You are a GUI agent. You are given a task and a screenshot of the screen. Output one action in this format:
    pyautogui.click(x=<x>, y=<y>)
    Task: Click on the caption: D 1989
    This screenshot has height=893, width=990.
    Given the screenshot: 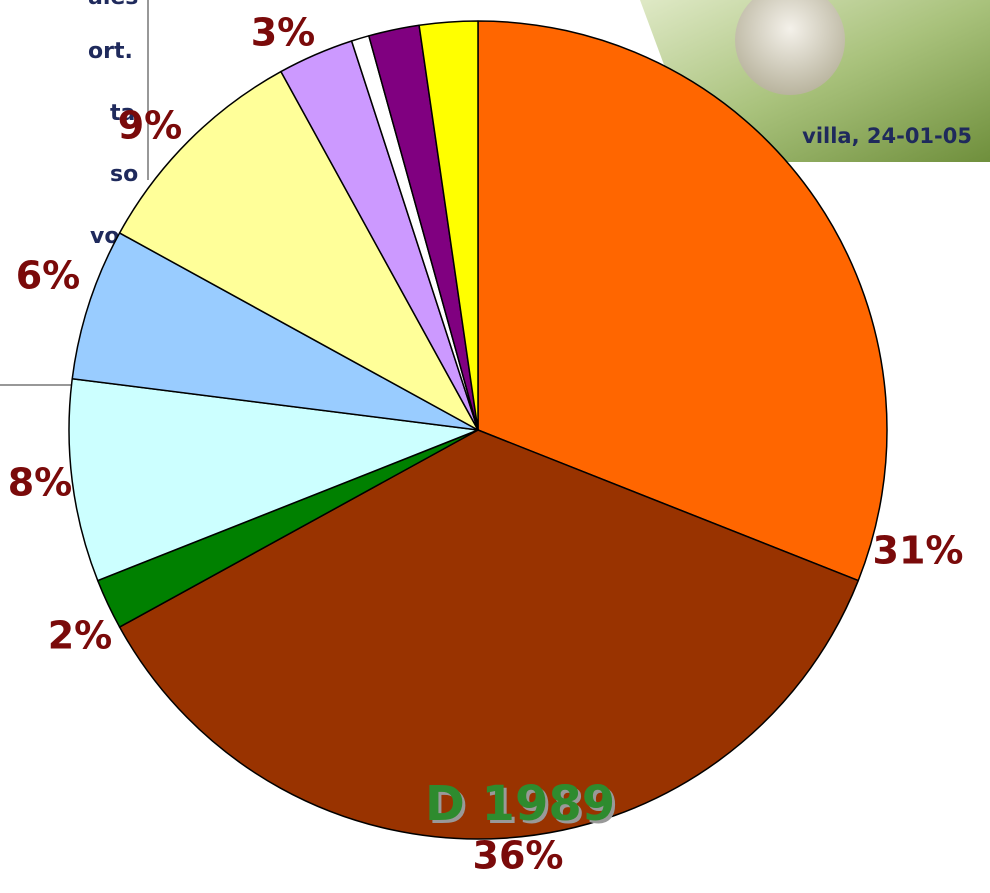 What is the action you would take?
    pyautogui.click(x=520, y=804)
    